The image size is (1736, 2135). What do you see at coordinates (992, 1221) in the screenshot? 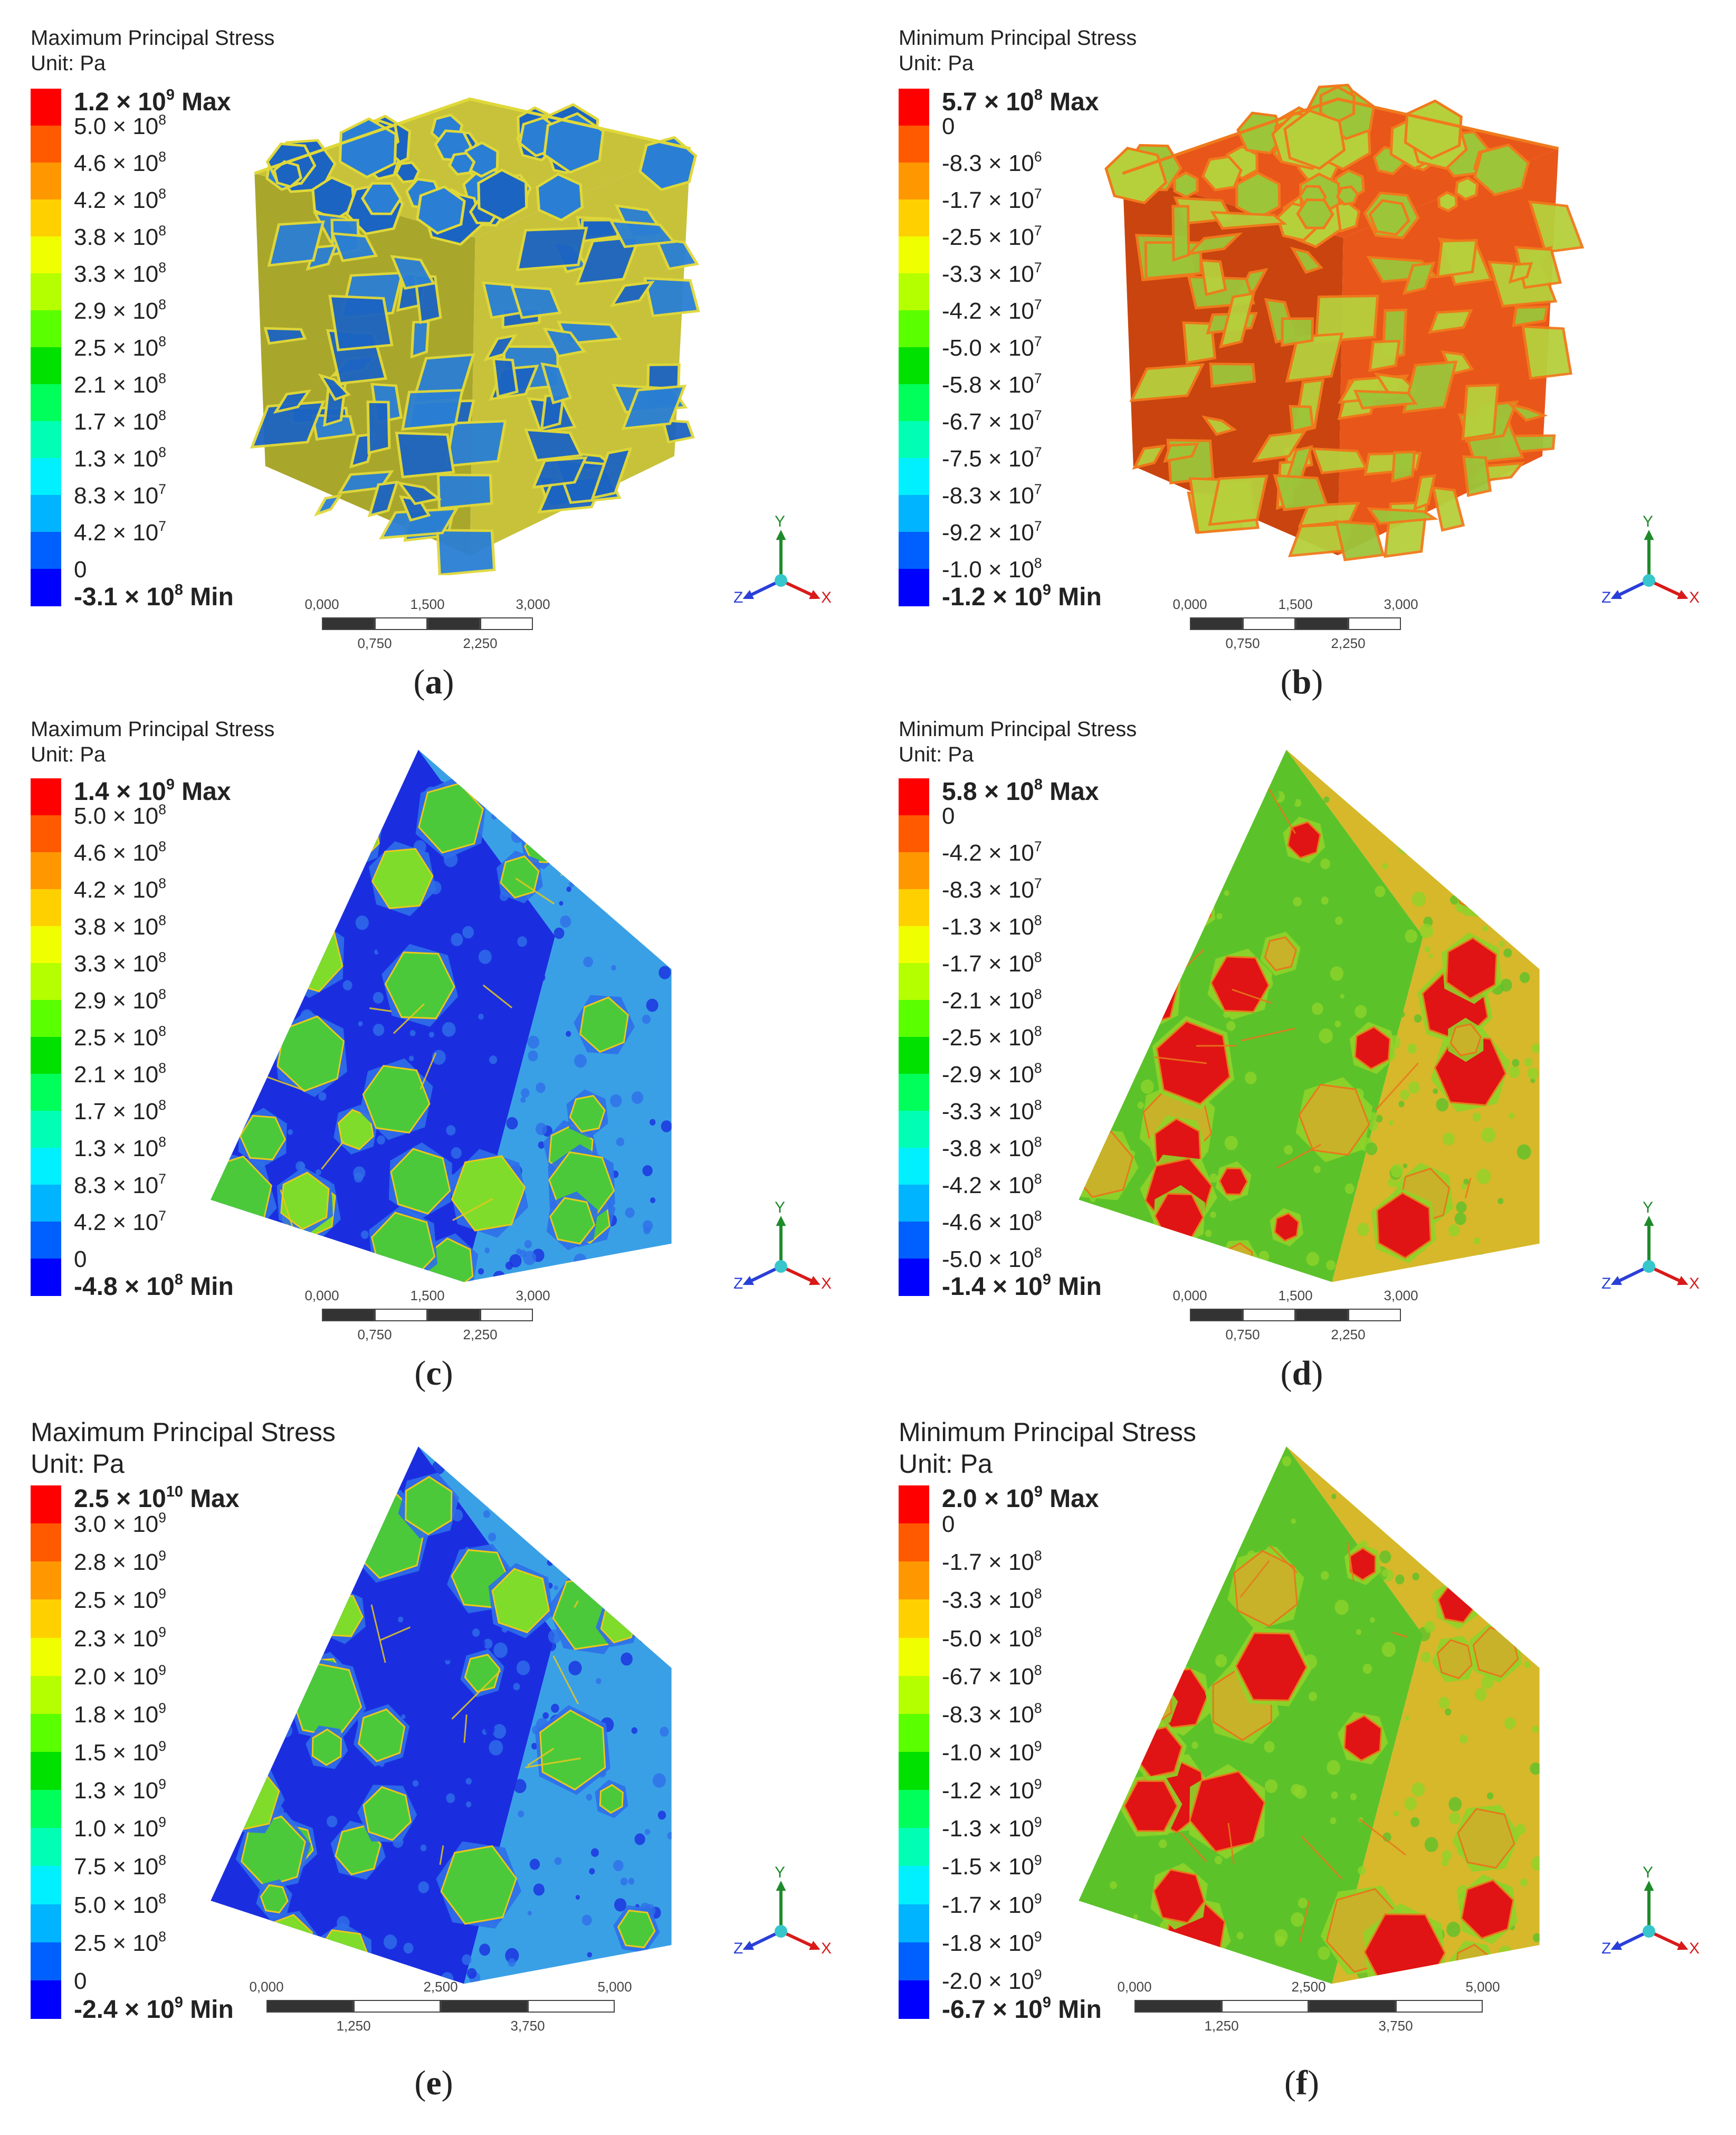
I see `legend-label: -4.6 × 108` at bounding box center [992, 1221].